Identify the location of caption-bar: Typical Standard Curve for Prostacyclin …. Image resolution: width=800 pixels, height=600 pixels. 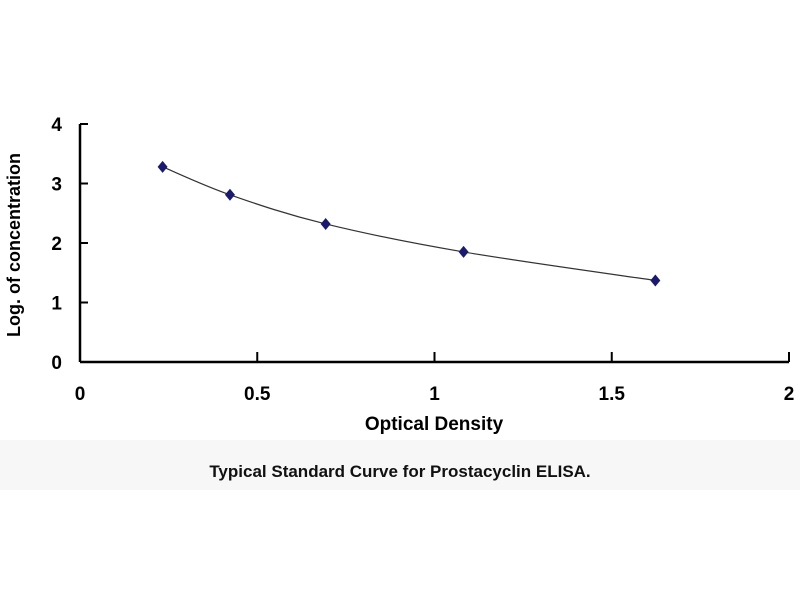
(400, 465).